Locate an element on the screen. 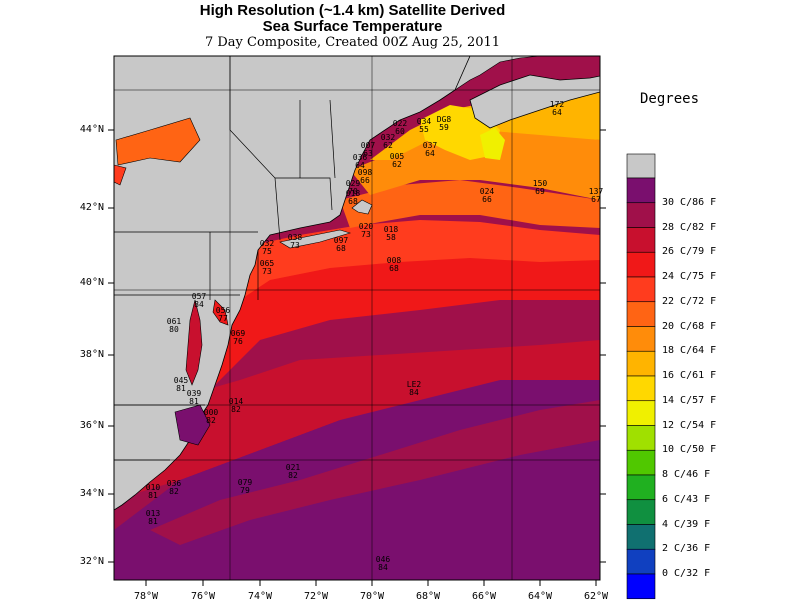 The height and width of the screenshot is (612, 792). legend-label: 8 C/46 F is located at coordinates (686, 474).